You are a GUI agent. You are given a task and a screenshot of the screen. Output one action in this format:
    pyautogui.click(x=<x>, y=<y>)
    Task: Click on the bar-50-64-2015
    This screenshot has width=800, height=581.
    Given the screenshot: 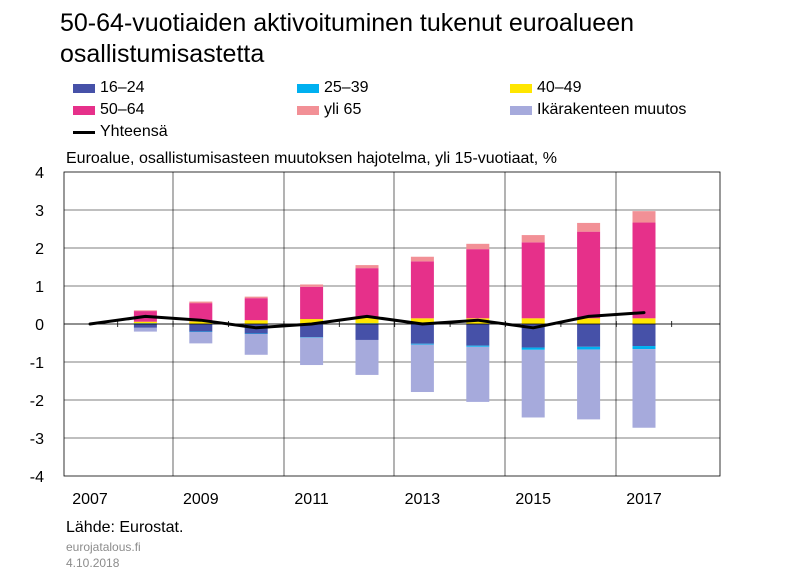 What is the action you would take?
    pyautogui.click(x=533, y=280)
    